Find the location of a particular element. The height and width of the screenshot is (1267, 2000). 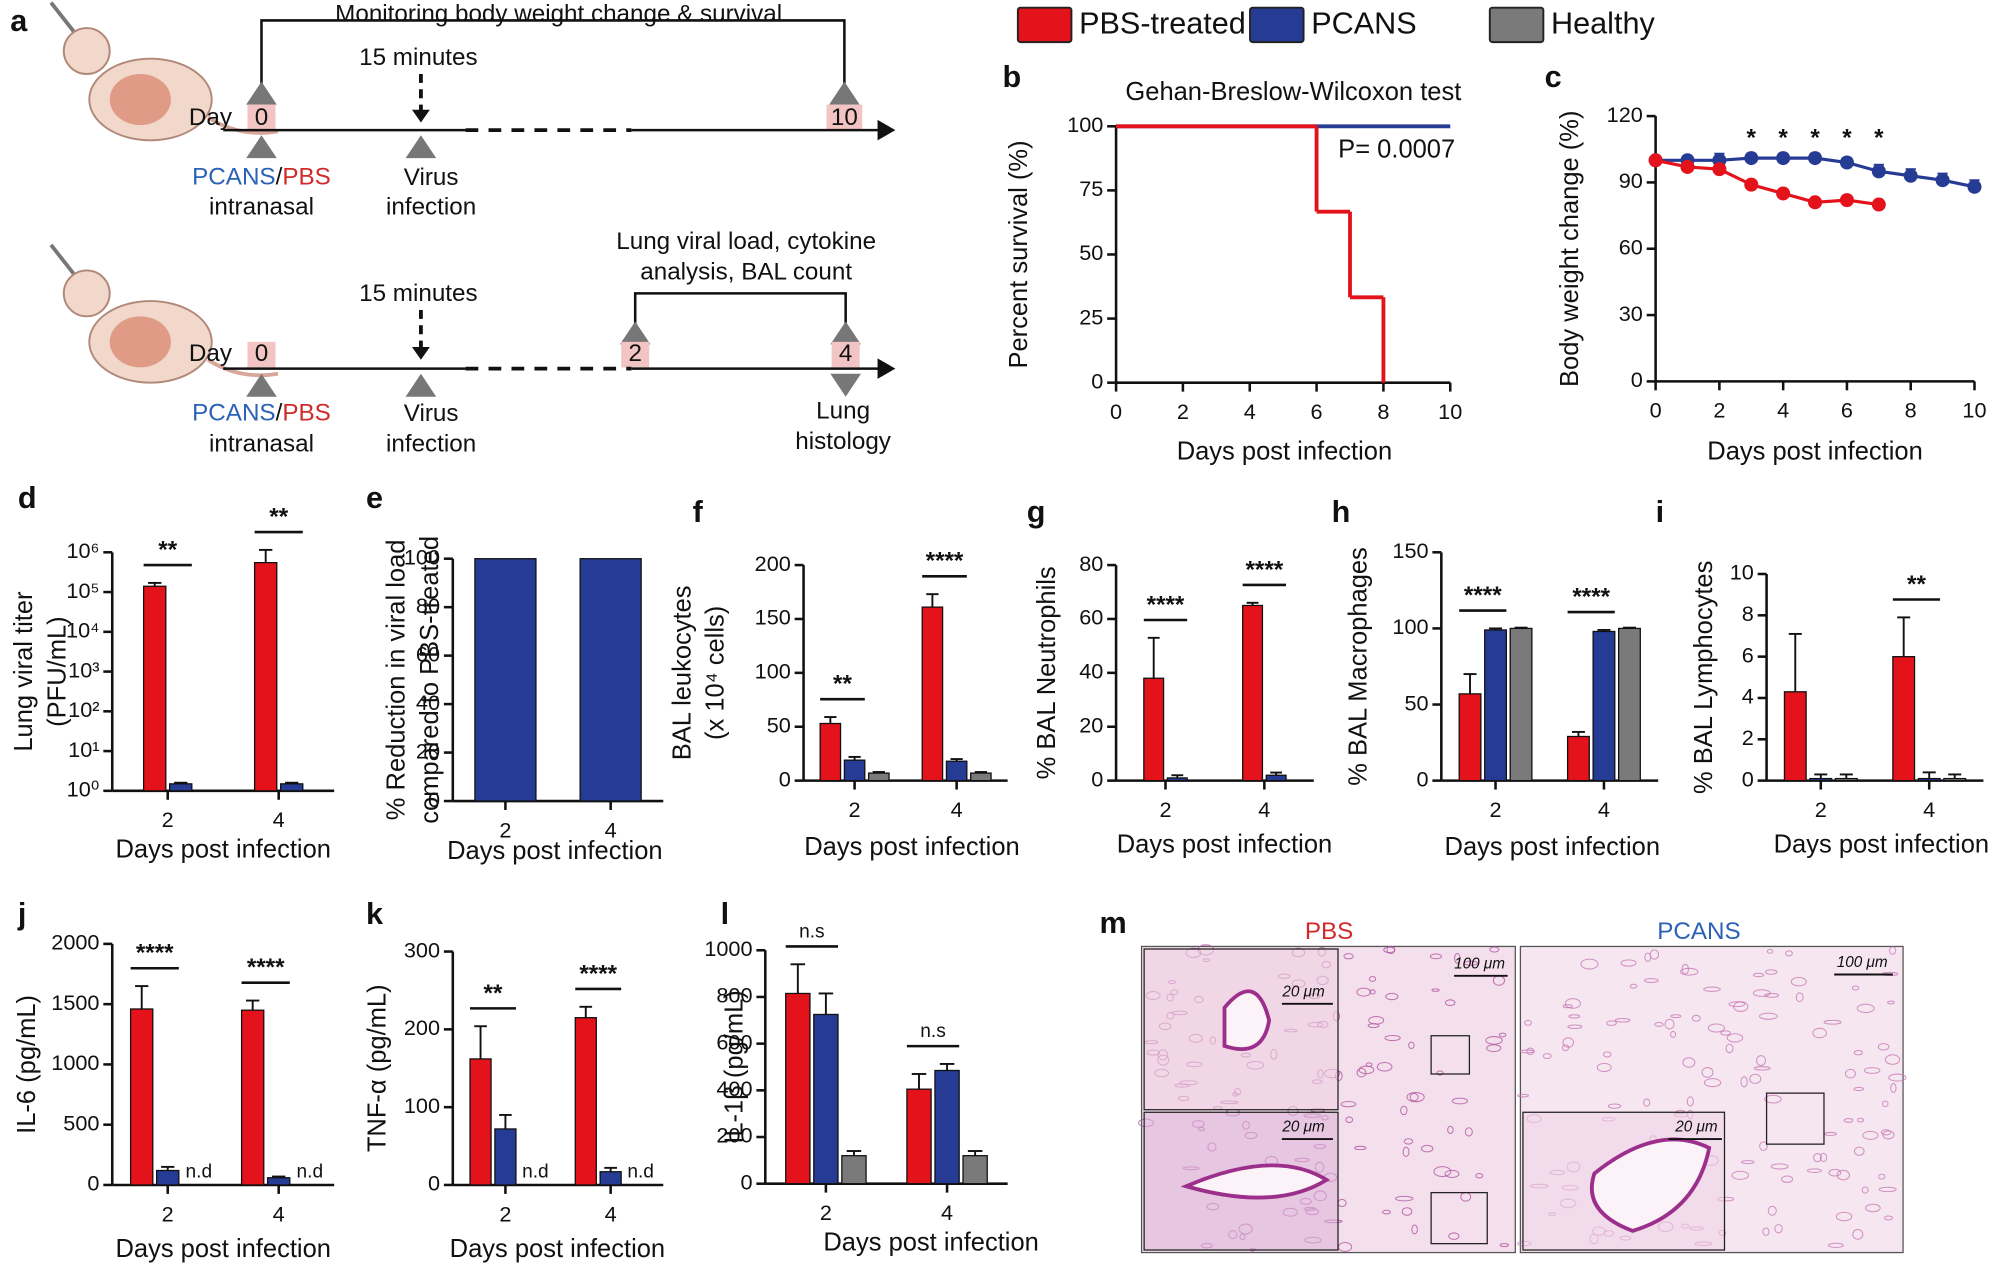

y-tick-label: 10⁶ is located at coordinates (82, 550).